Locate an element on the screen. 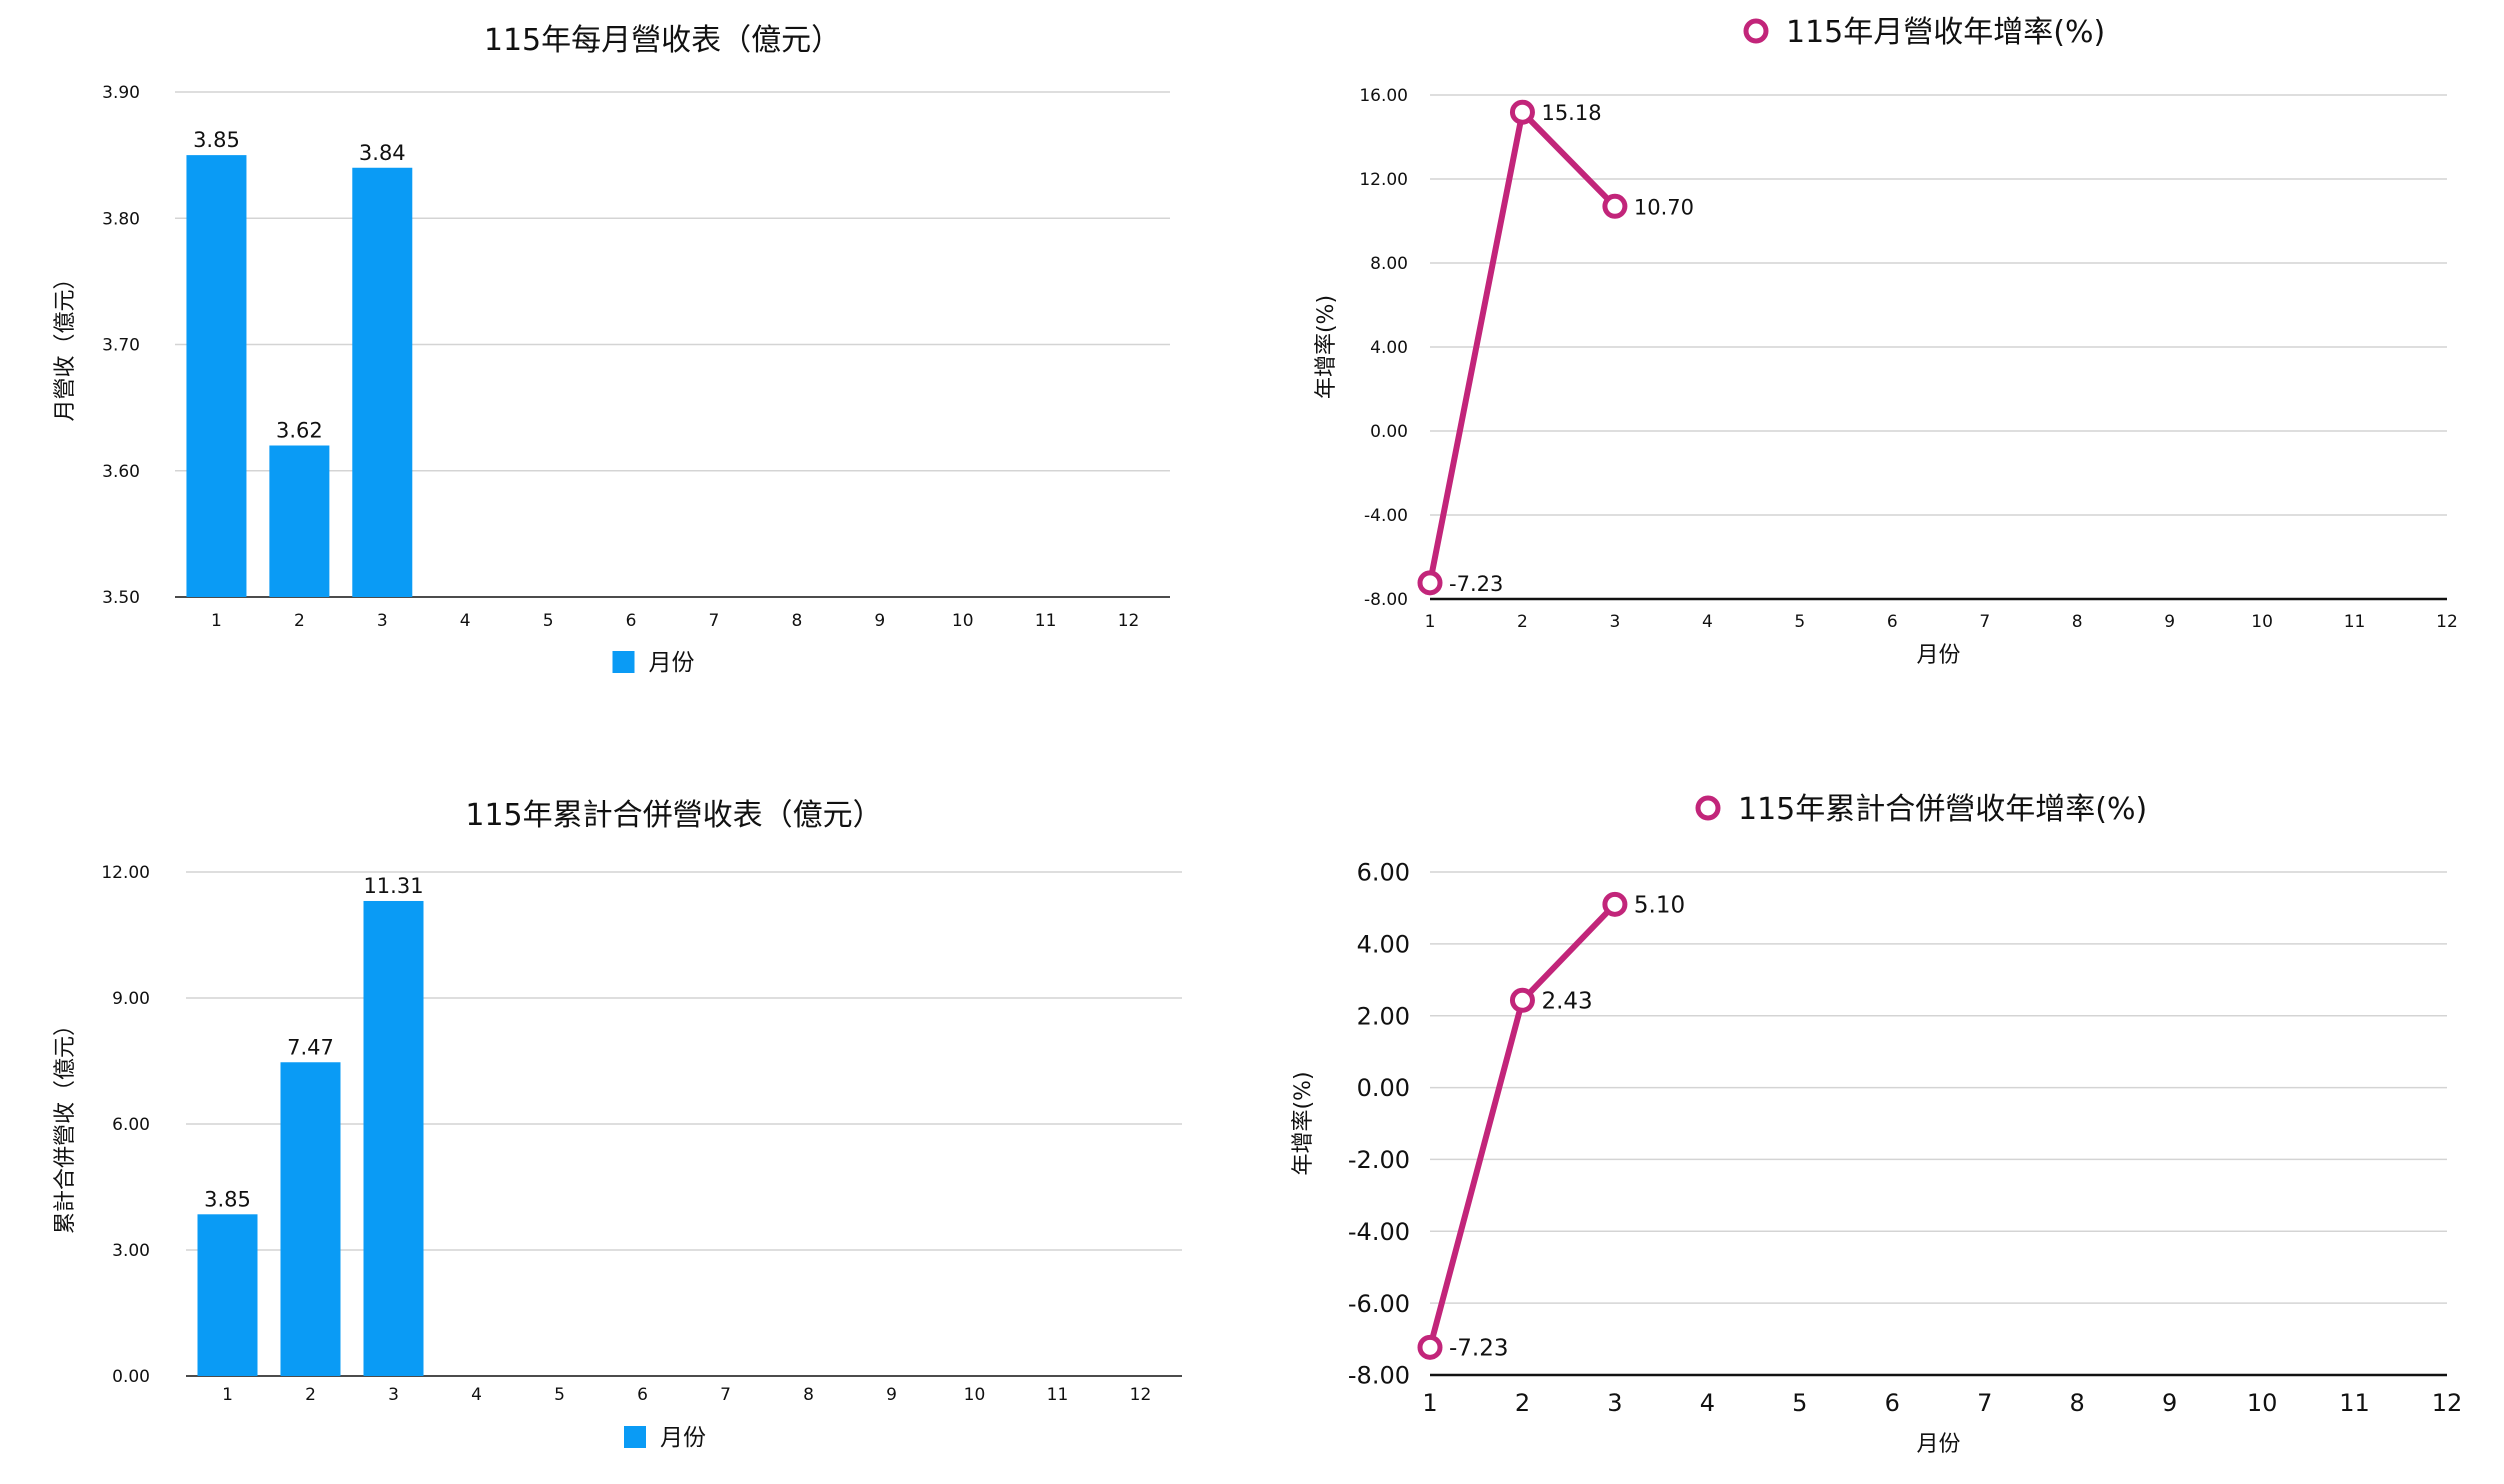 The image size is (2504, 1484). chart-title: 115年每月營收表（億元） is located at coordinates (662, 40).